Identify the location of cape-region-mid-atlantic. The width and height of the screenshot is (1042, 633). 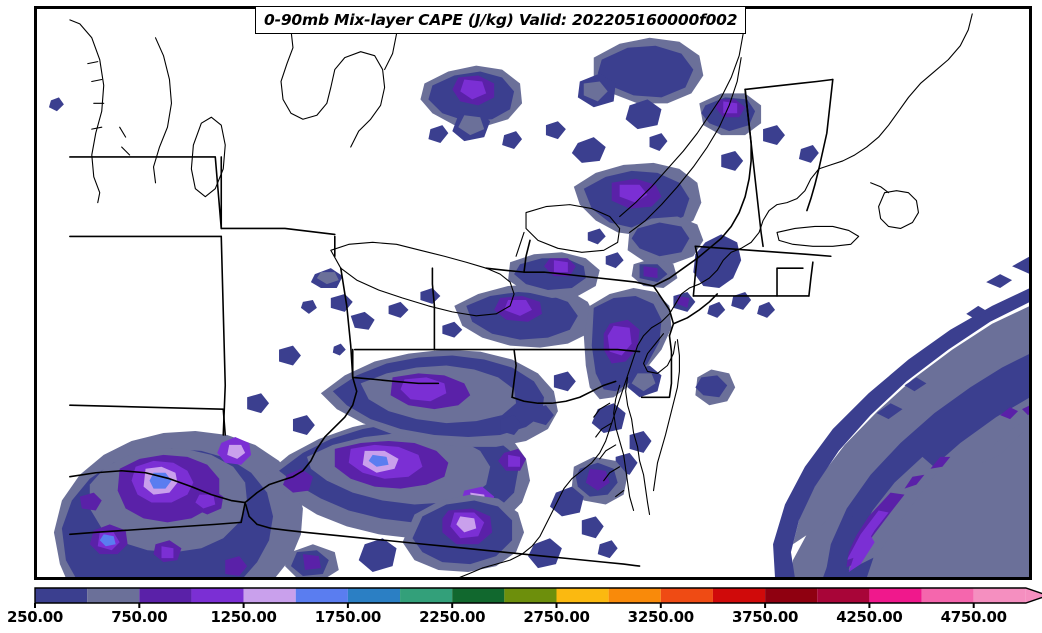
(610, 423).